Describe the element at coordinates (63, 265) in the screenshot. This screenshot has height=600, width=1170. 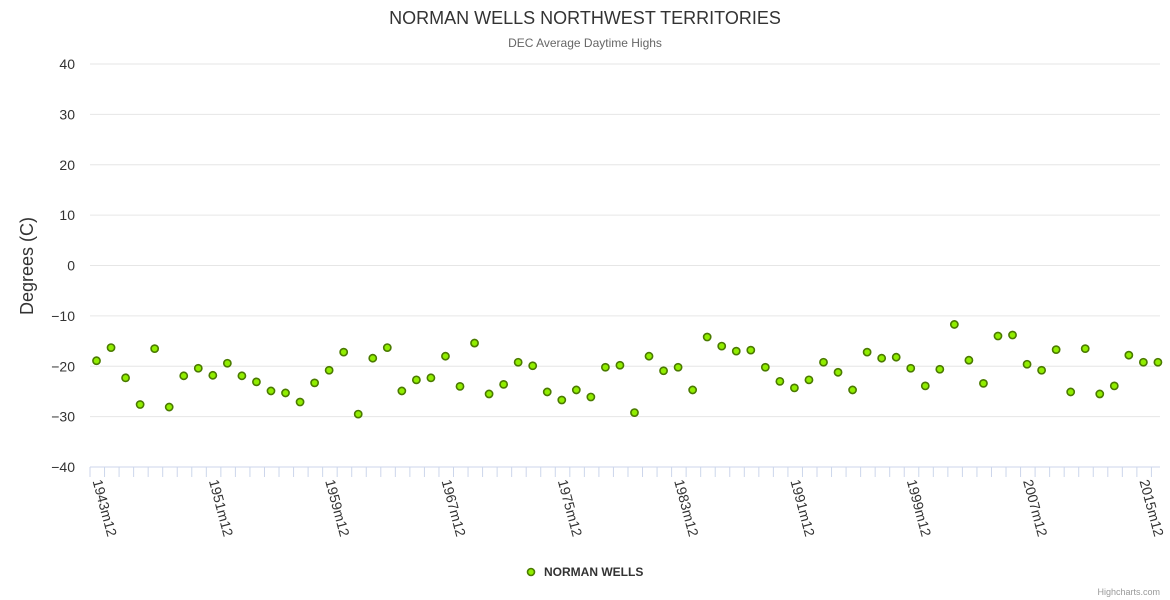
I see `y-axis-ticks: 40 30 20 10 0 −10 −20 −30 −40` at that location.